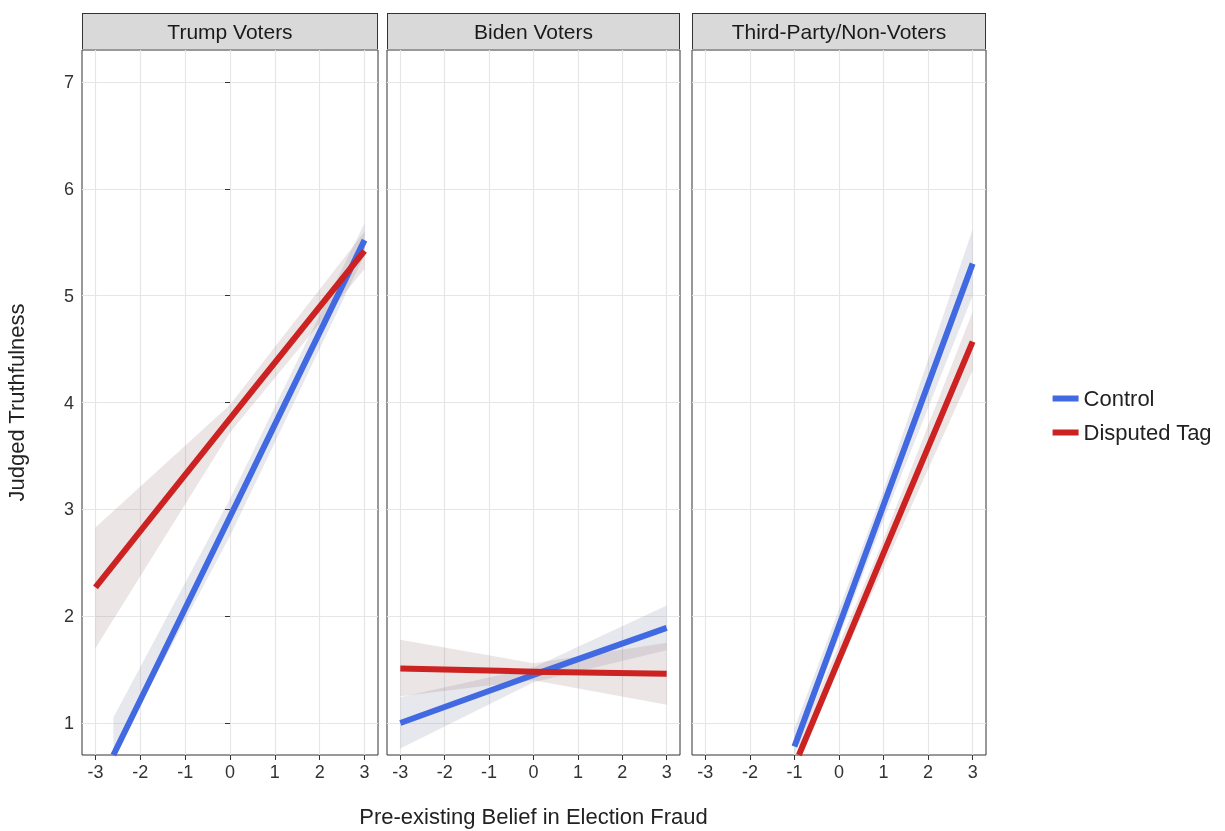 The image size is (1225, 831). I want to click on y-tick-label: 1, so click(68, 722).